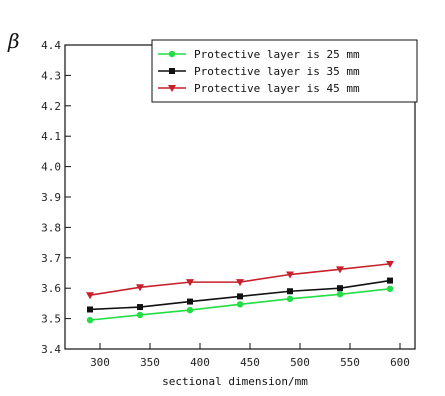 This screenshot has width=445, height=396. What do you see at coordinates (235, 381) in the screenshot?
I see `x-axis-label: sectional dimension/mm` at bounding box center [235, 381].